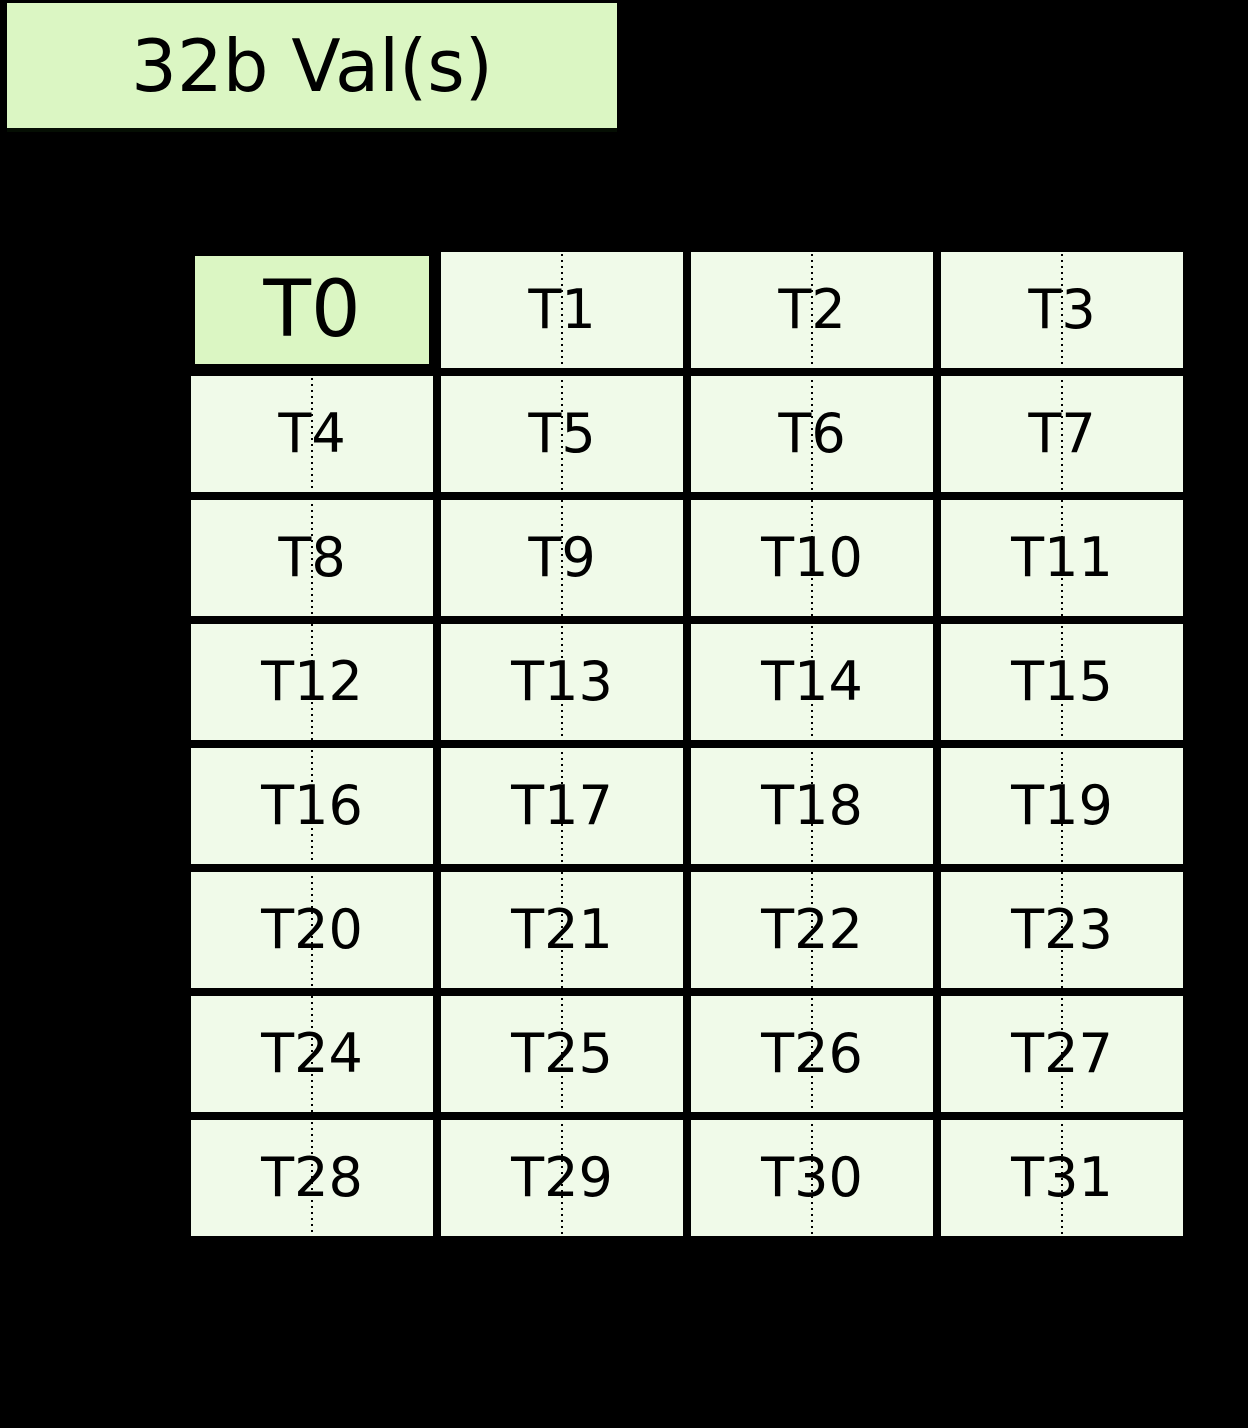 This screenshot has width=1248, height=1428. What do you see at coordinates (812, 930) in the screenshot?
I see `grid-cell-t22: T22` at bounding box center [812, 930].